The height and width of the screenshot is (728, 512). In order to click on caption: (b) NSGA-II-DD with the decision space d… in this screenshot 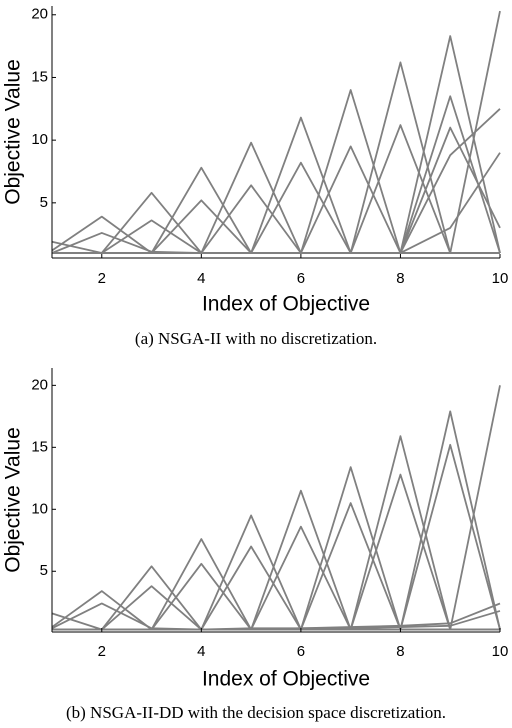, I will do `click(256, 712)`.